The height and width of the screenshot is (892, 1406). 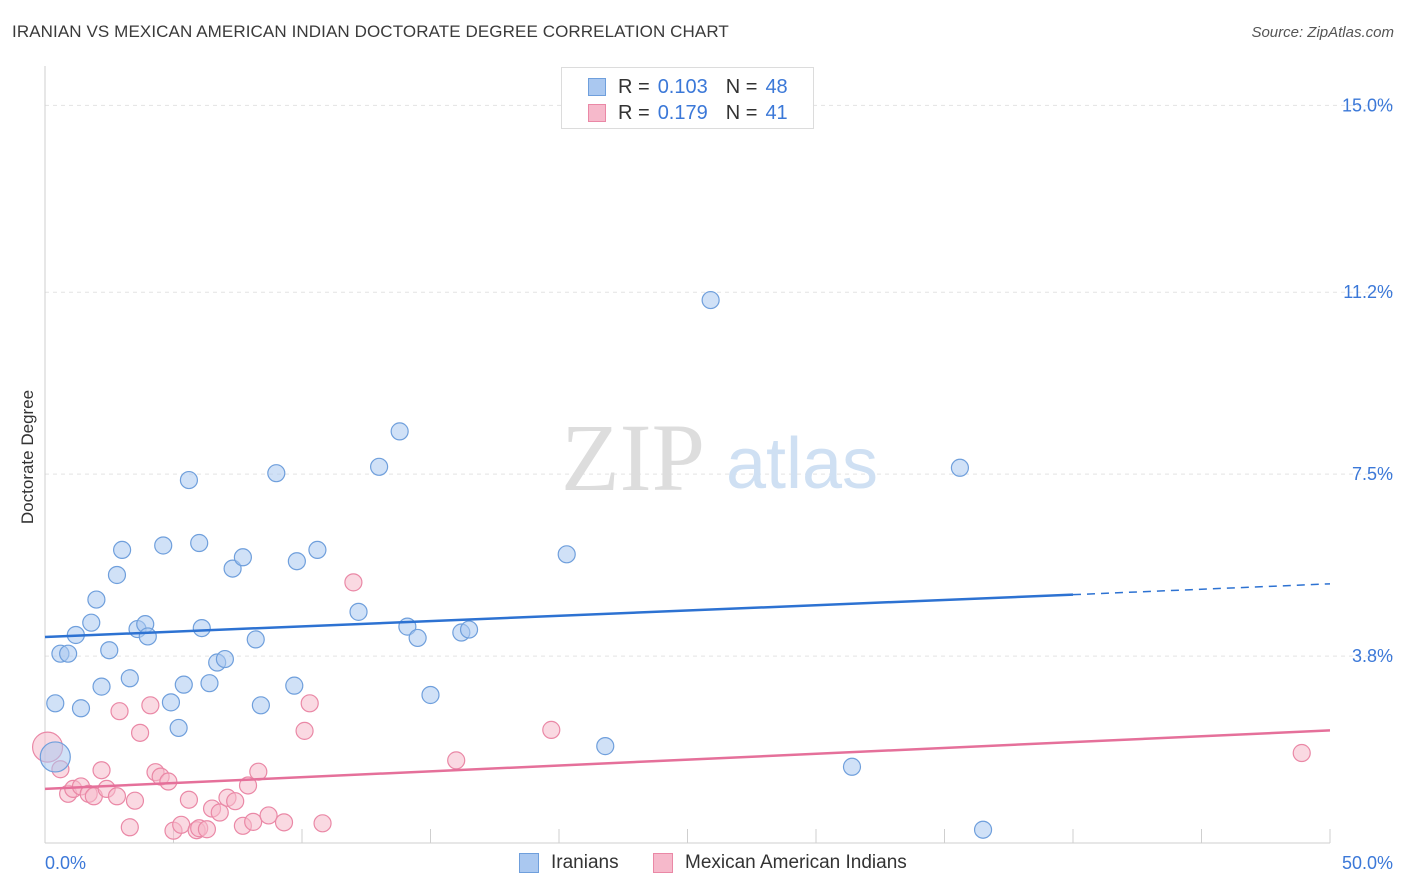 I want to click on legend-item-mexican: Mexican American Indians, so click(x=780, y=863).